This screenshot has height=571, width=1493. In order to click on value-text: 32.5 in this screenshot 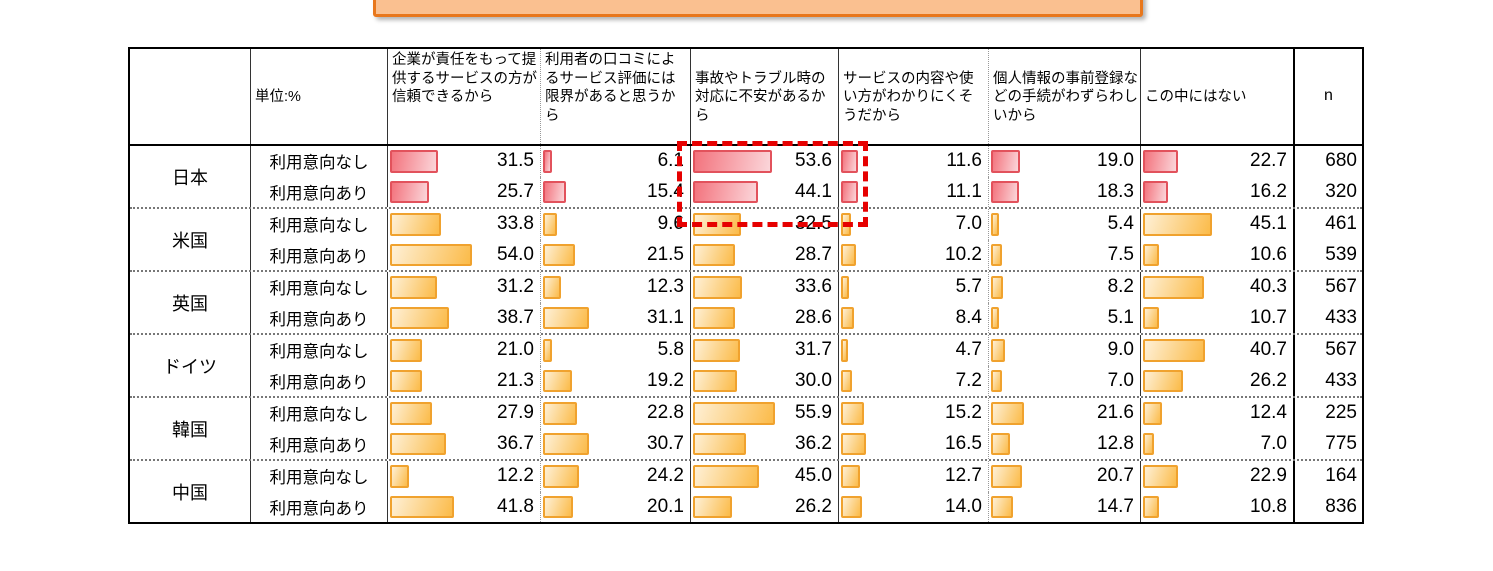, I will do `click(813, 224)`.